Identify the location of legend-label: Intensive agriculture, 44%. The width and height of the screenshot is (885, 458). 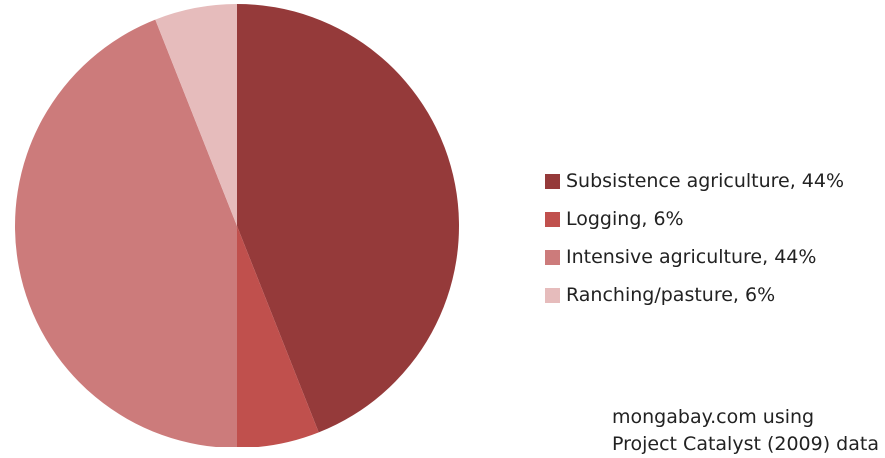
(691, 257).